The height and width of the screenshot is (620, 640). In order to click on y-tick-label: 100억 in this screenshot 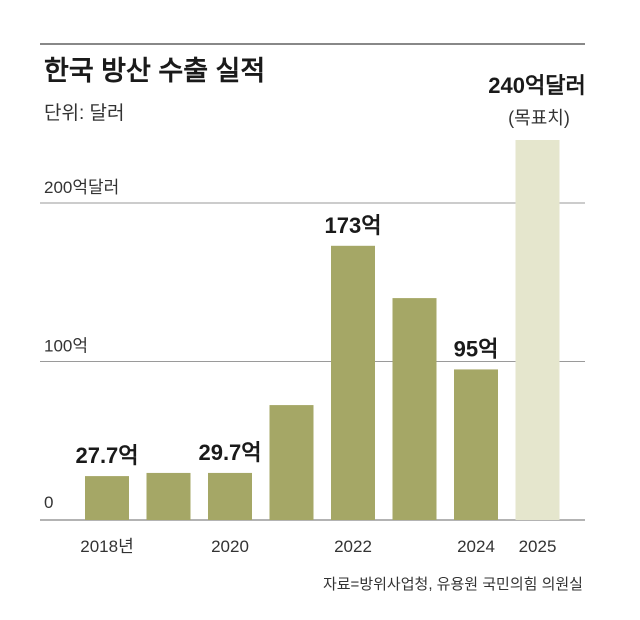, I will do `click(66, 346)`.